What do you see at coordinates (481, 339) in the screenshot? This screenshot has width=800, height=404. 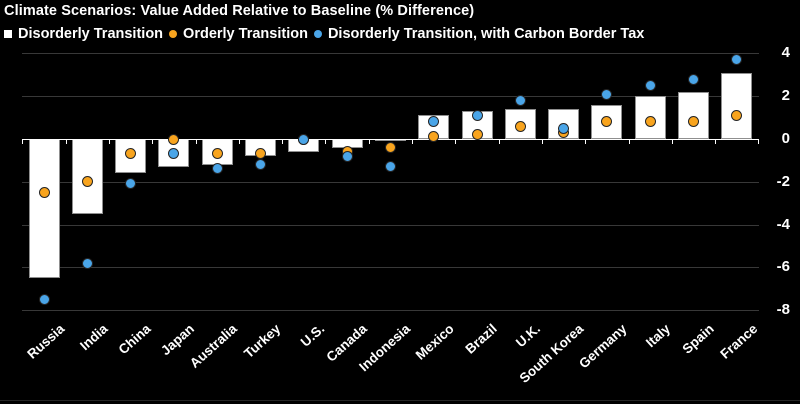 I see `x-category-label-Brazil: Brazil` at bounding box center [481, 339].